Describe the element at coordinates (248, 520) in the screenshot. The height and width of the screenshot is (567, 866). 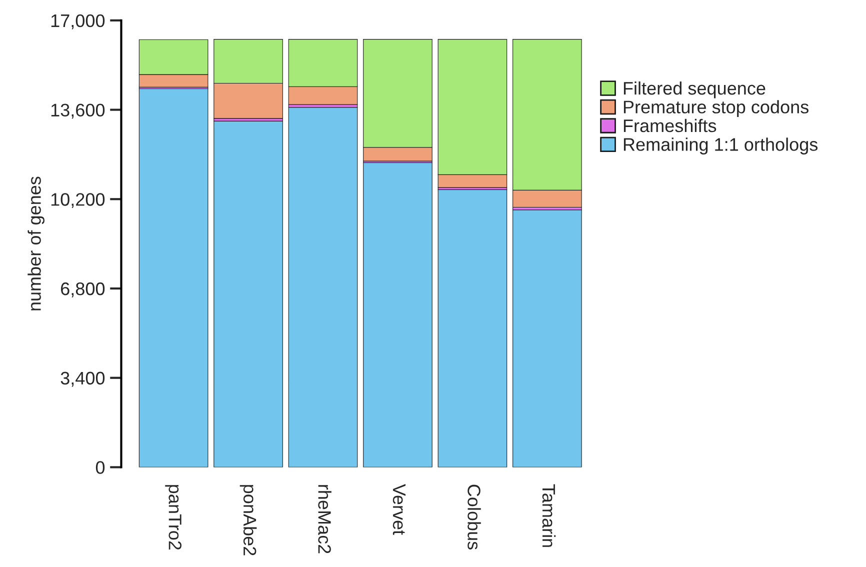
I see `x-tick-label: ponAbe2` at that location.